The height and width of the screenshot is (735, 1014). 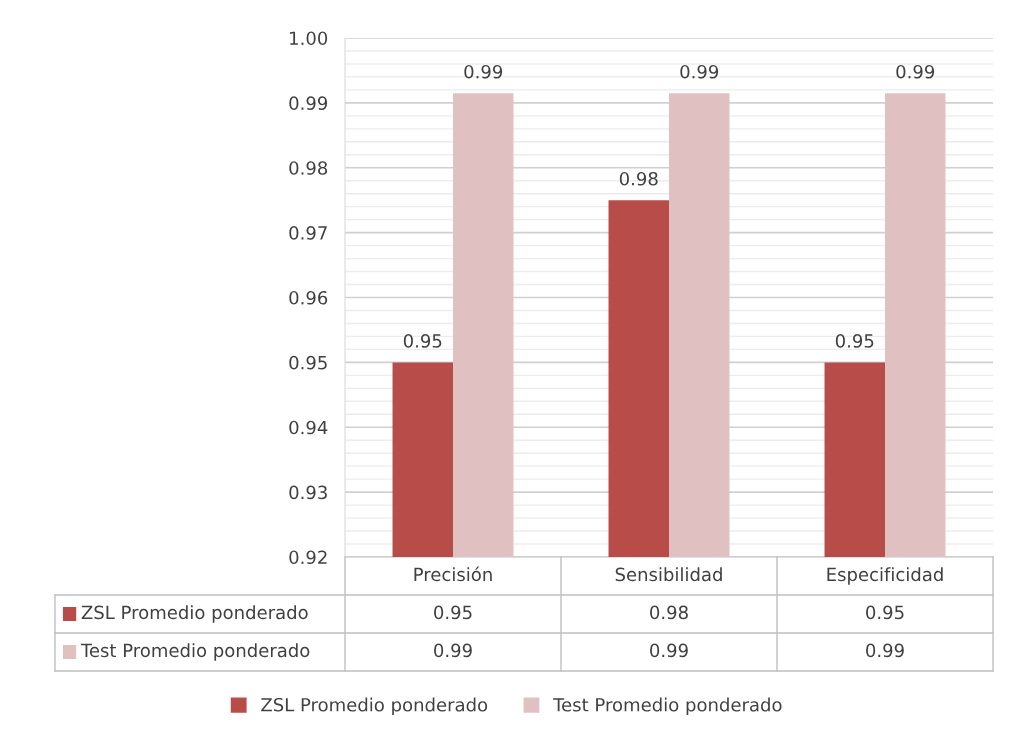 I want to click on y-tick-label: 1.00, so click(x=309, y=38).